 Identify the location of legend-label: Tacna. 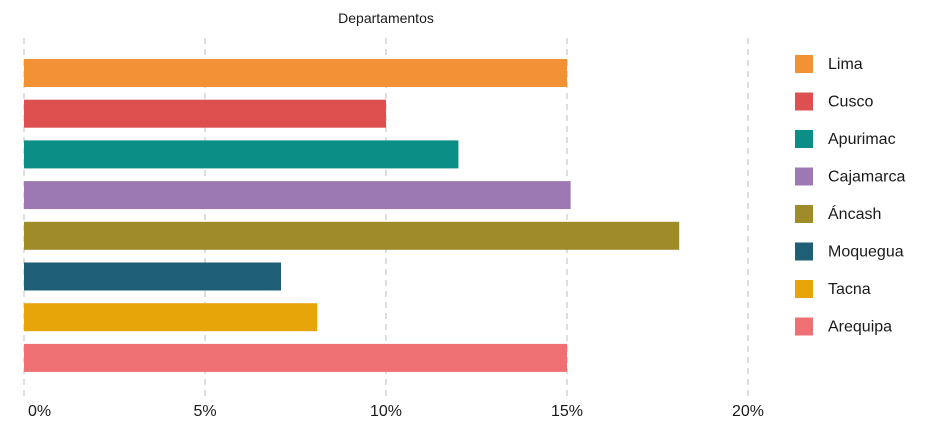
(849, 289).